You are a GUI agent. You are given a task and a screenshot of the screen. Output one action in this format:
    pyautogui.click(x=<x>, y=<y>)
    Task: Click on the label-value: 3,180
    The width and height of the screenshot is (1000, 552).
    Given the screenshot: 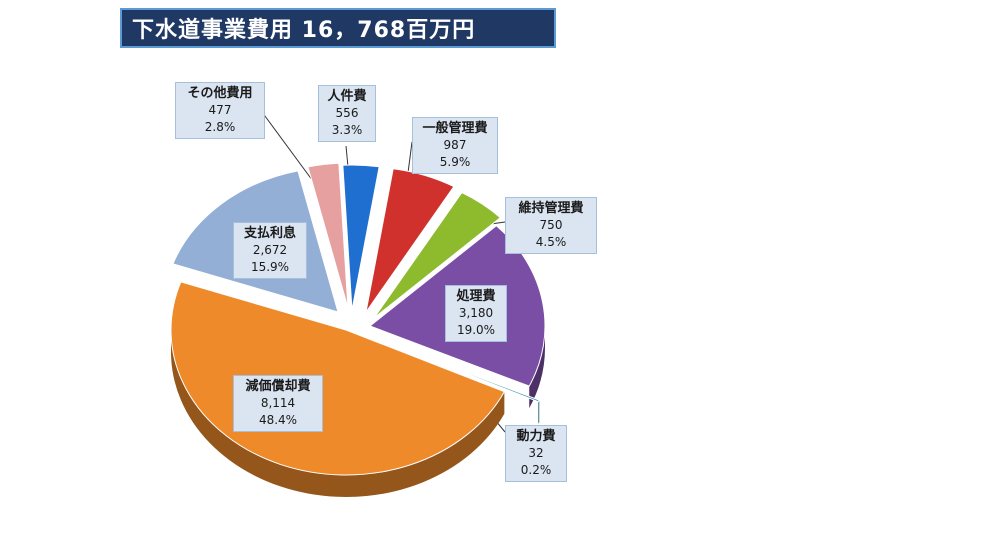 What is the action you would take?
    pyautogui.click(x=476, y=313)
    